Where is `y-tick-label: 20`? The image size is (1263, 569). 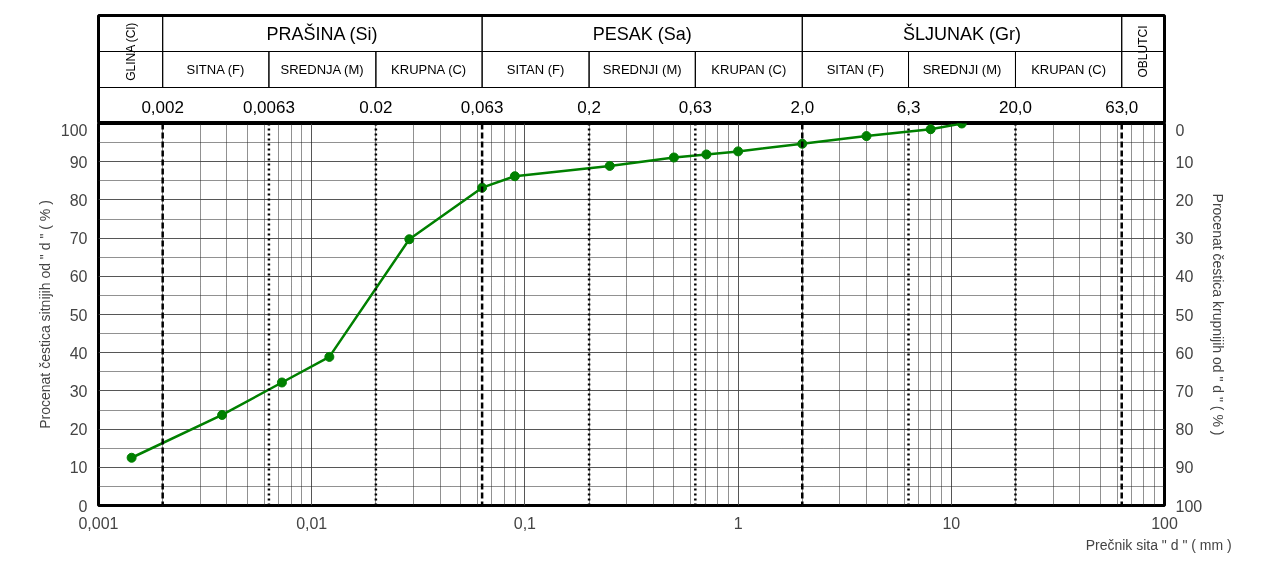 y-tick-label: 20 is located at coordinates (78, 430).